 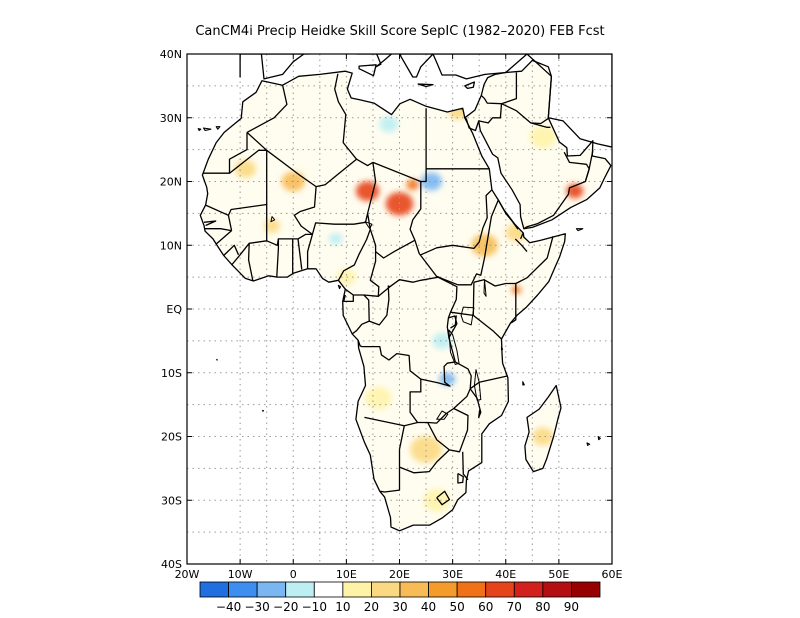 What do you see at coordinates (371, 607) in the screenshot?
I see `colorbar-label: 20` at bounding box center [371, 607].